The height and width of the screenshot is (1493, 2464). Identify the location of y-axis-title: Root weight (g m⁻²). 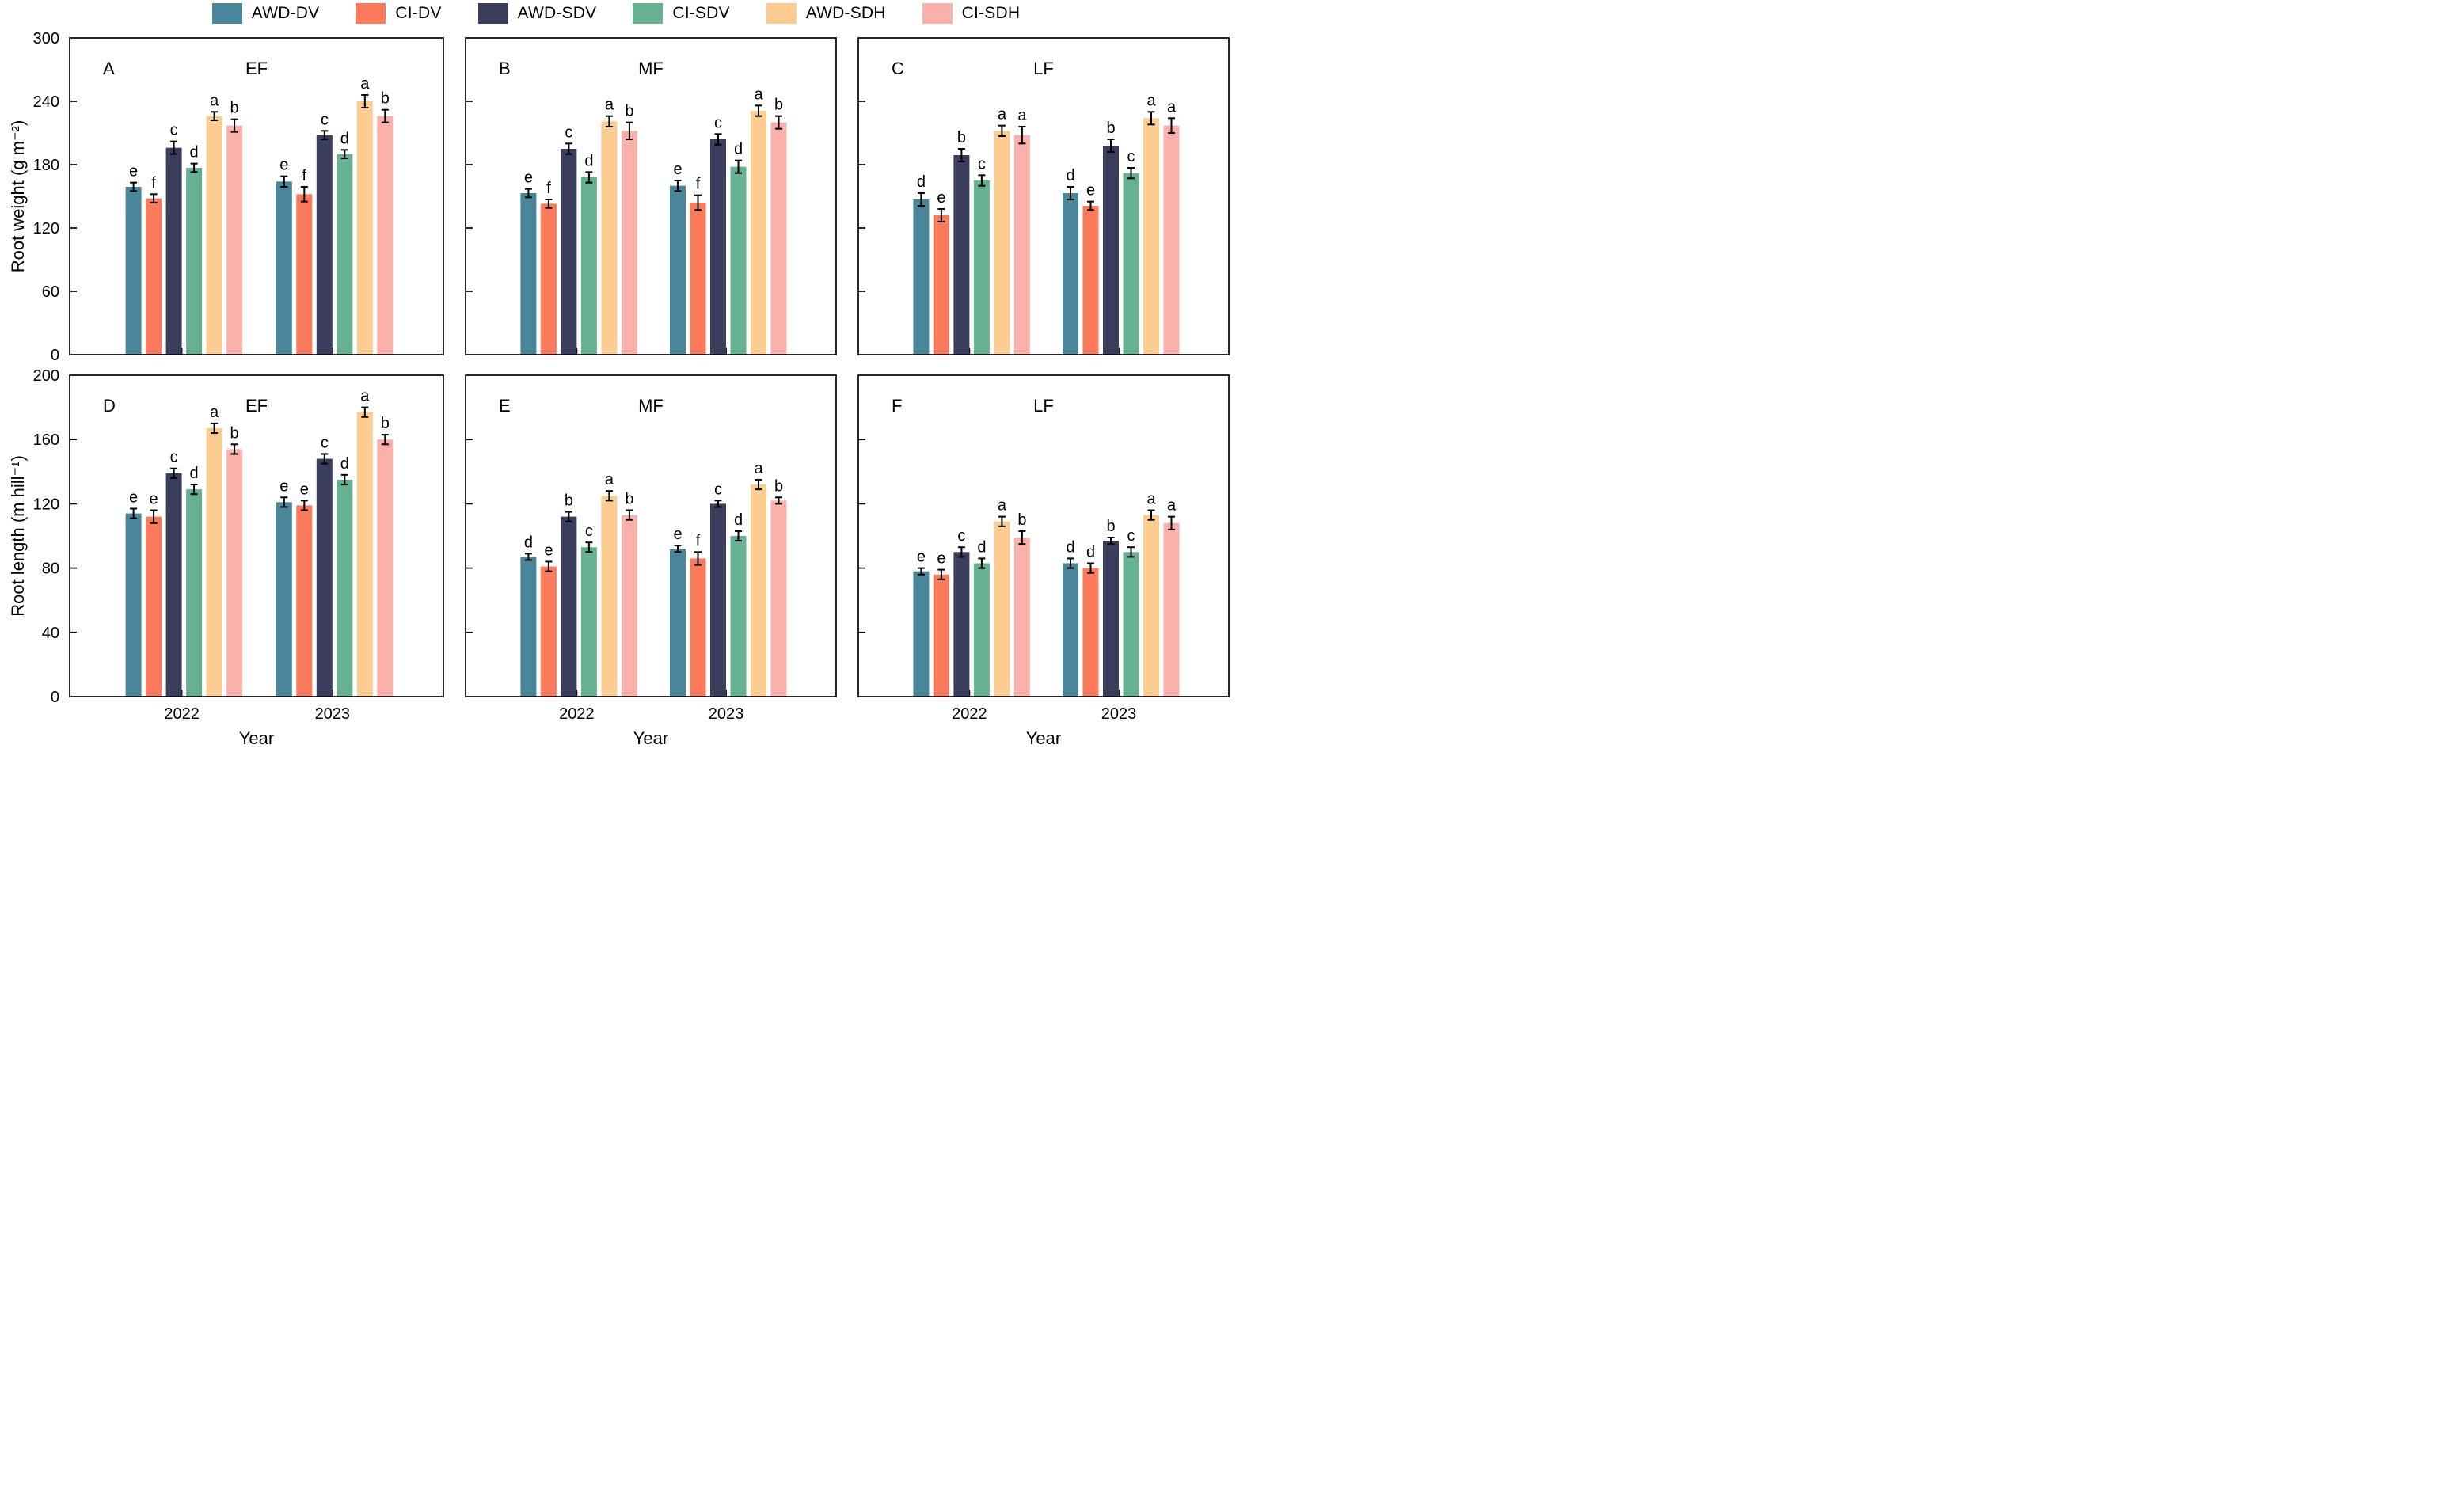
(18, 196).